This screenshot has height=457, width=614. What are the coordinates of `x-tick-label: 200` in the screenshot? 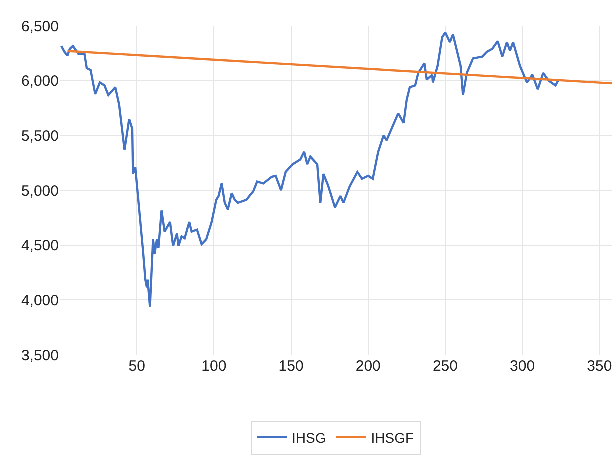 It's located at (368, 366).